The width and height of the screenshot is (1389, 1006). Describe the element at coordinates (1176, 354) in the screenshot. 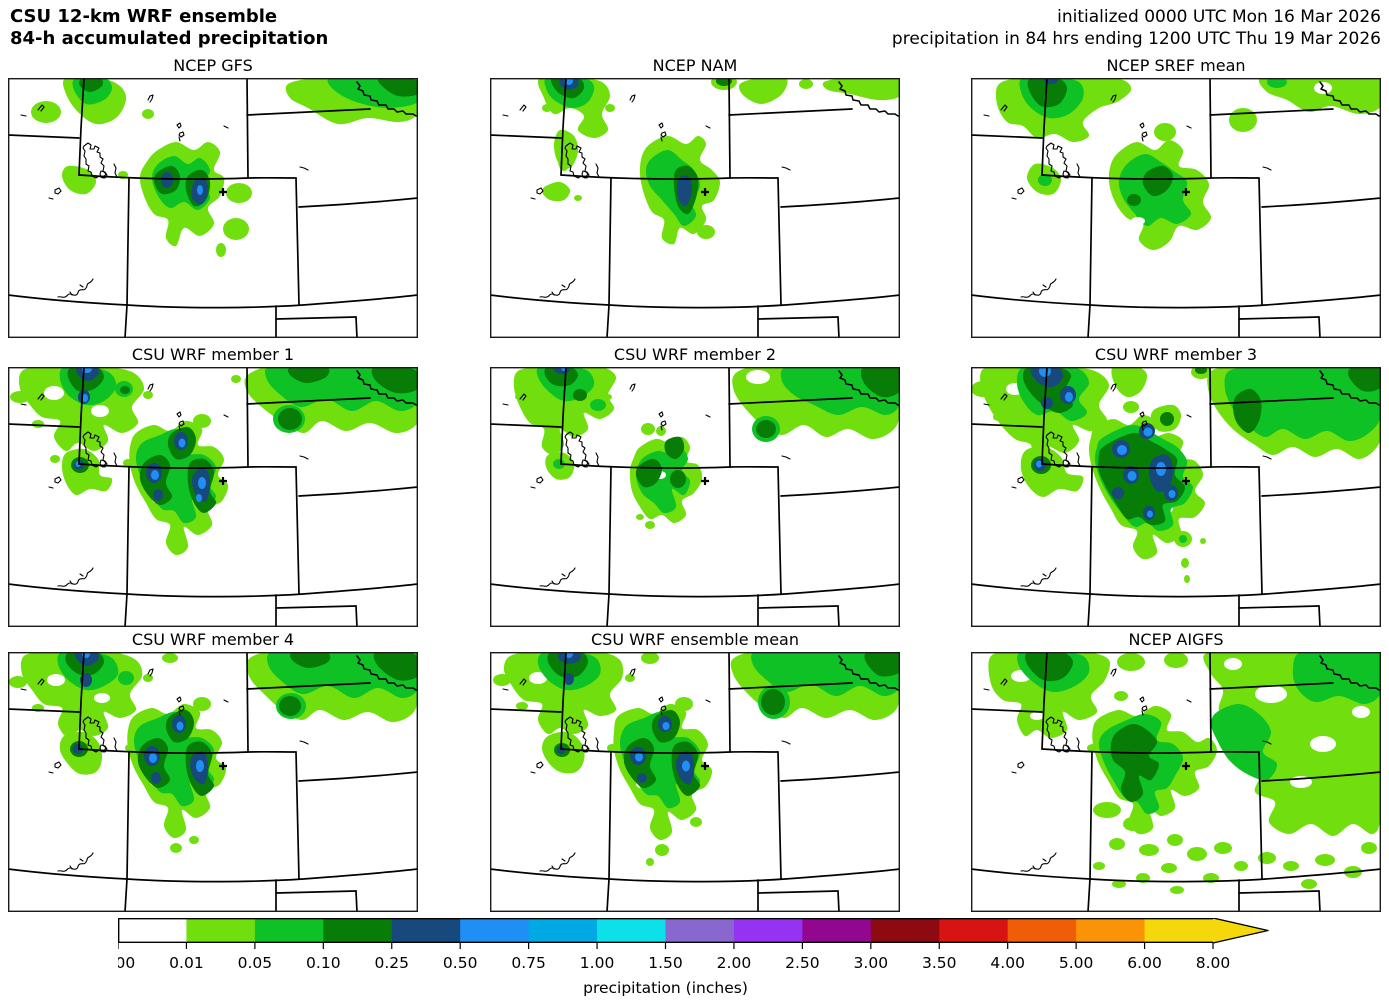

I see `panel-title-csu-wrf-member-3: CSU WRF member 3` at that location.